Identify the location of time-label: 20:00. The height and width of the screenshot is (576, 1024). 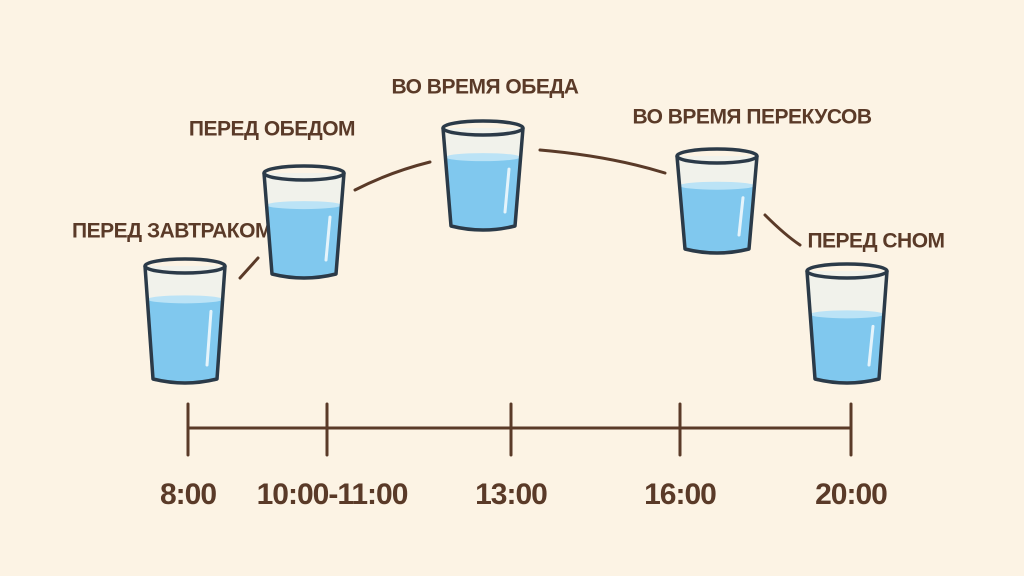
(851, 494).